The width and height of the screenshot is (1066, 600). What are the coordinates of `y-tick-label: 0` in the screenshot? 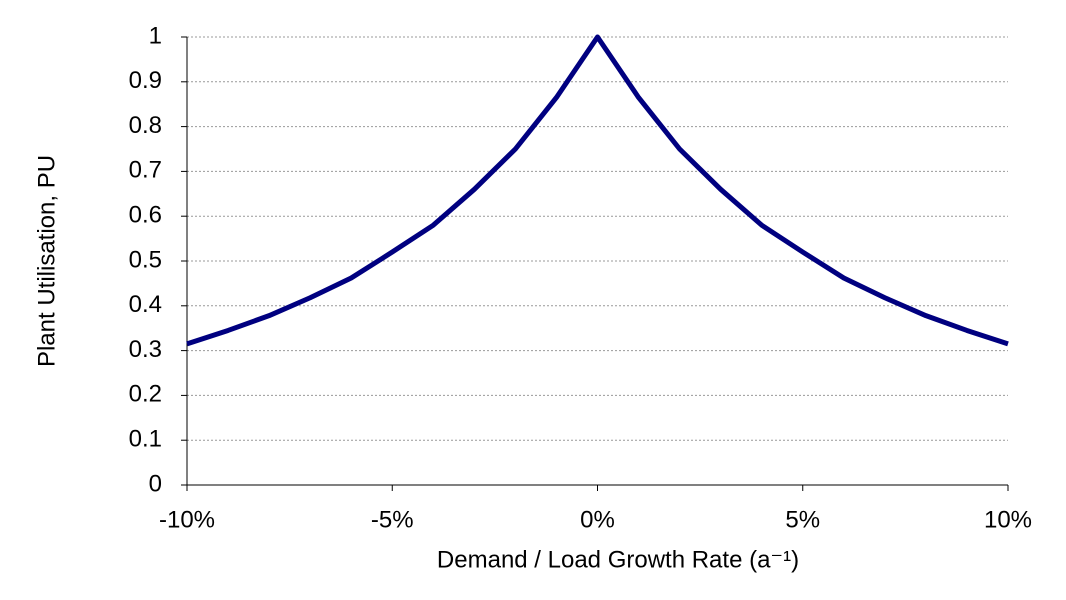 It's located at (155, 483).